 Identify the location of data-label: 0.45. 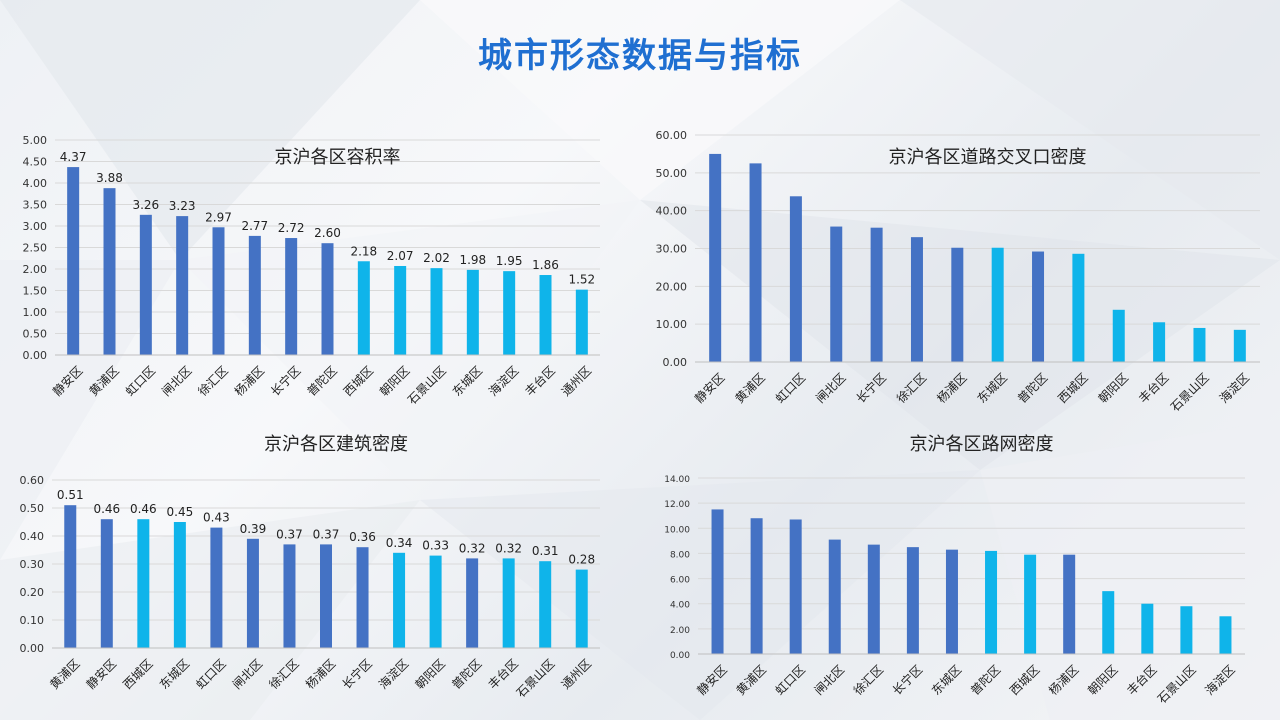
(180, 512).